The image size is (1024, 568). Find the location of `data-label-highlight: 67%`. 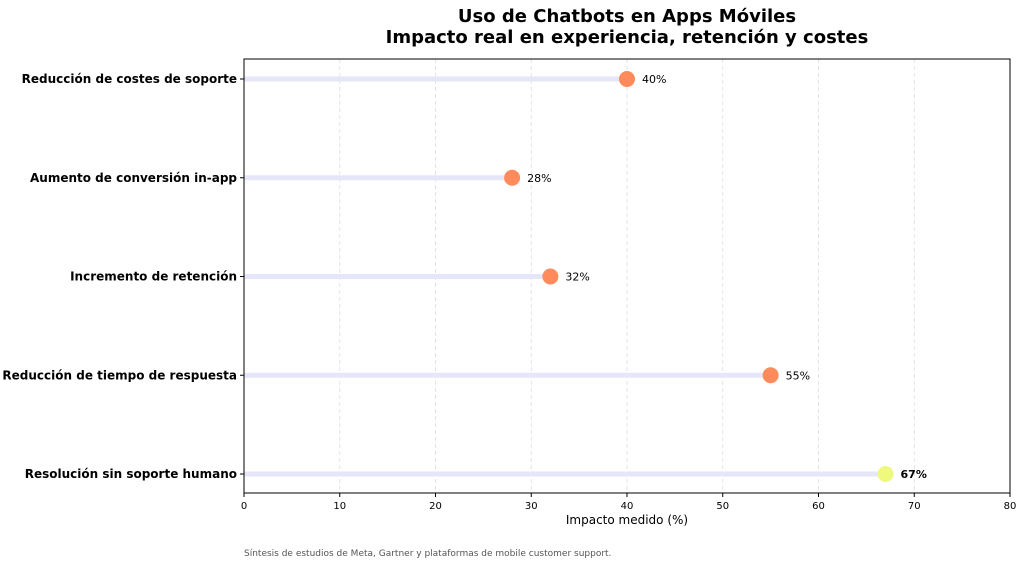

data-label-highlight: 67% is located at coordinates (914, 474).